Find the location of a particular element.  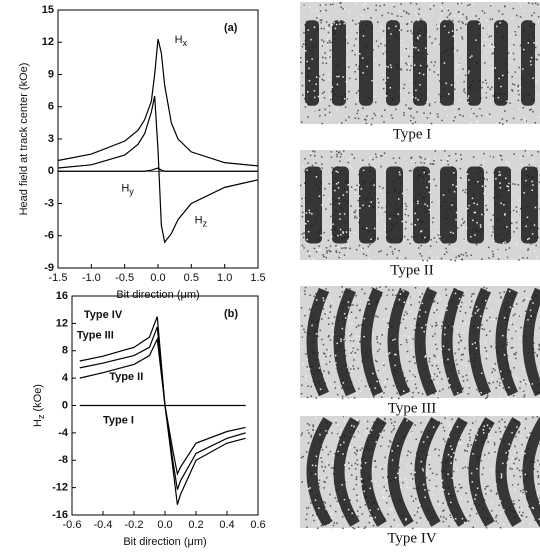

series-subscript: x is located at coordinates (185, 43).